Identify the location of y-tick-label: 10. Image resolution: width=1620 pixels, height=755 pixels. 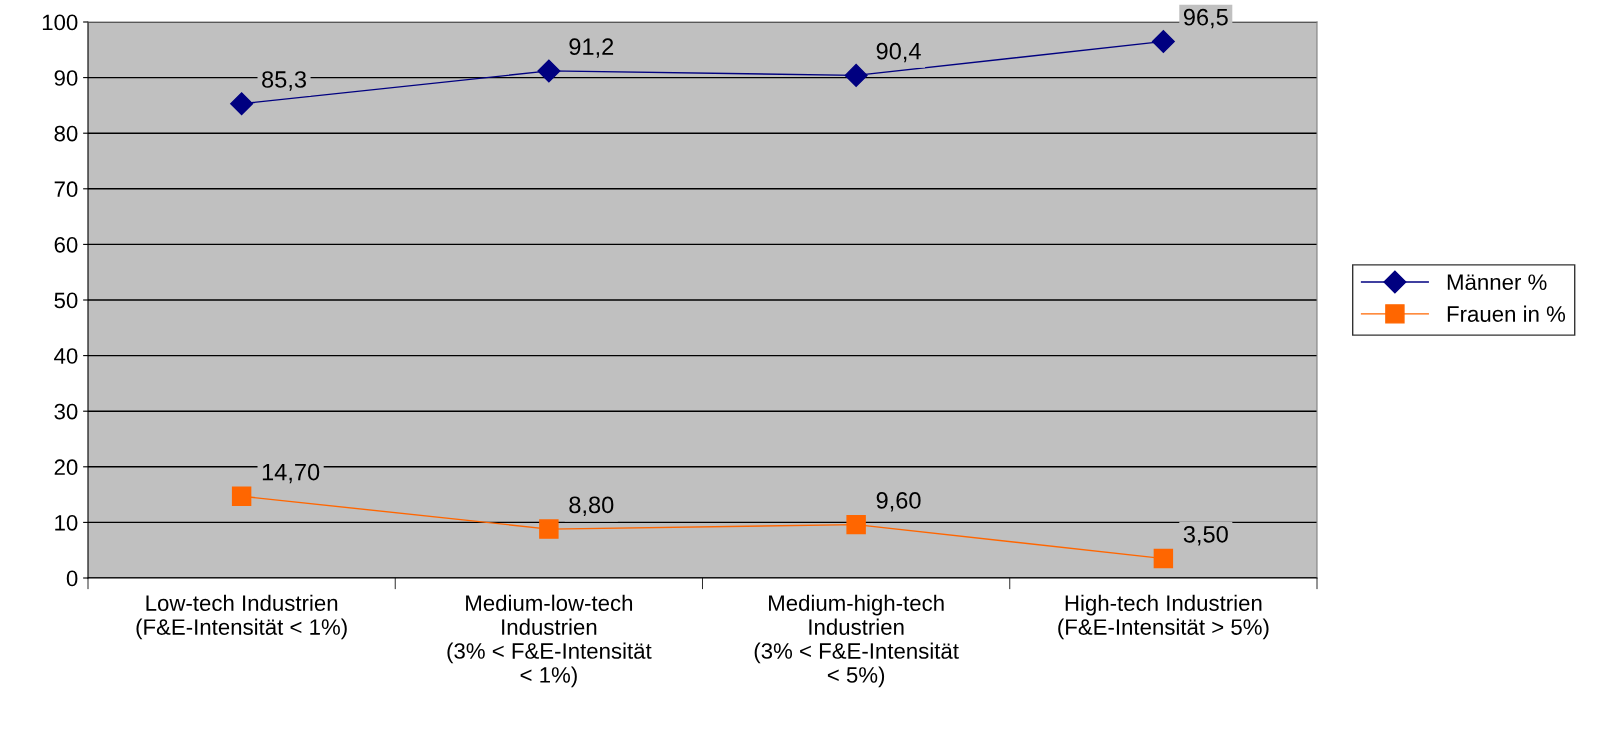
(66, 522).